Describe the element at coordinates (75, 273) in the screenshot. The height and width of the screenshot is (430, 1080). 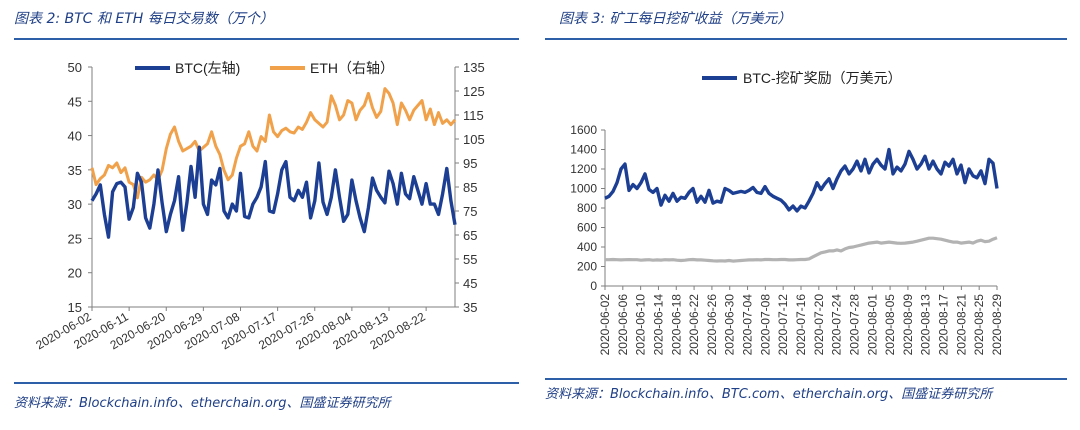
I see `y-left-tick-label: 20` at that location.